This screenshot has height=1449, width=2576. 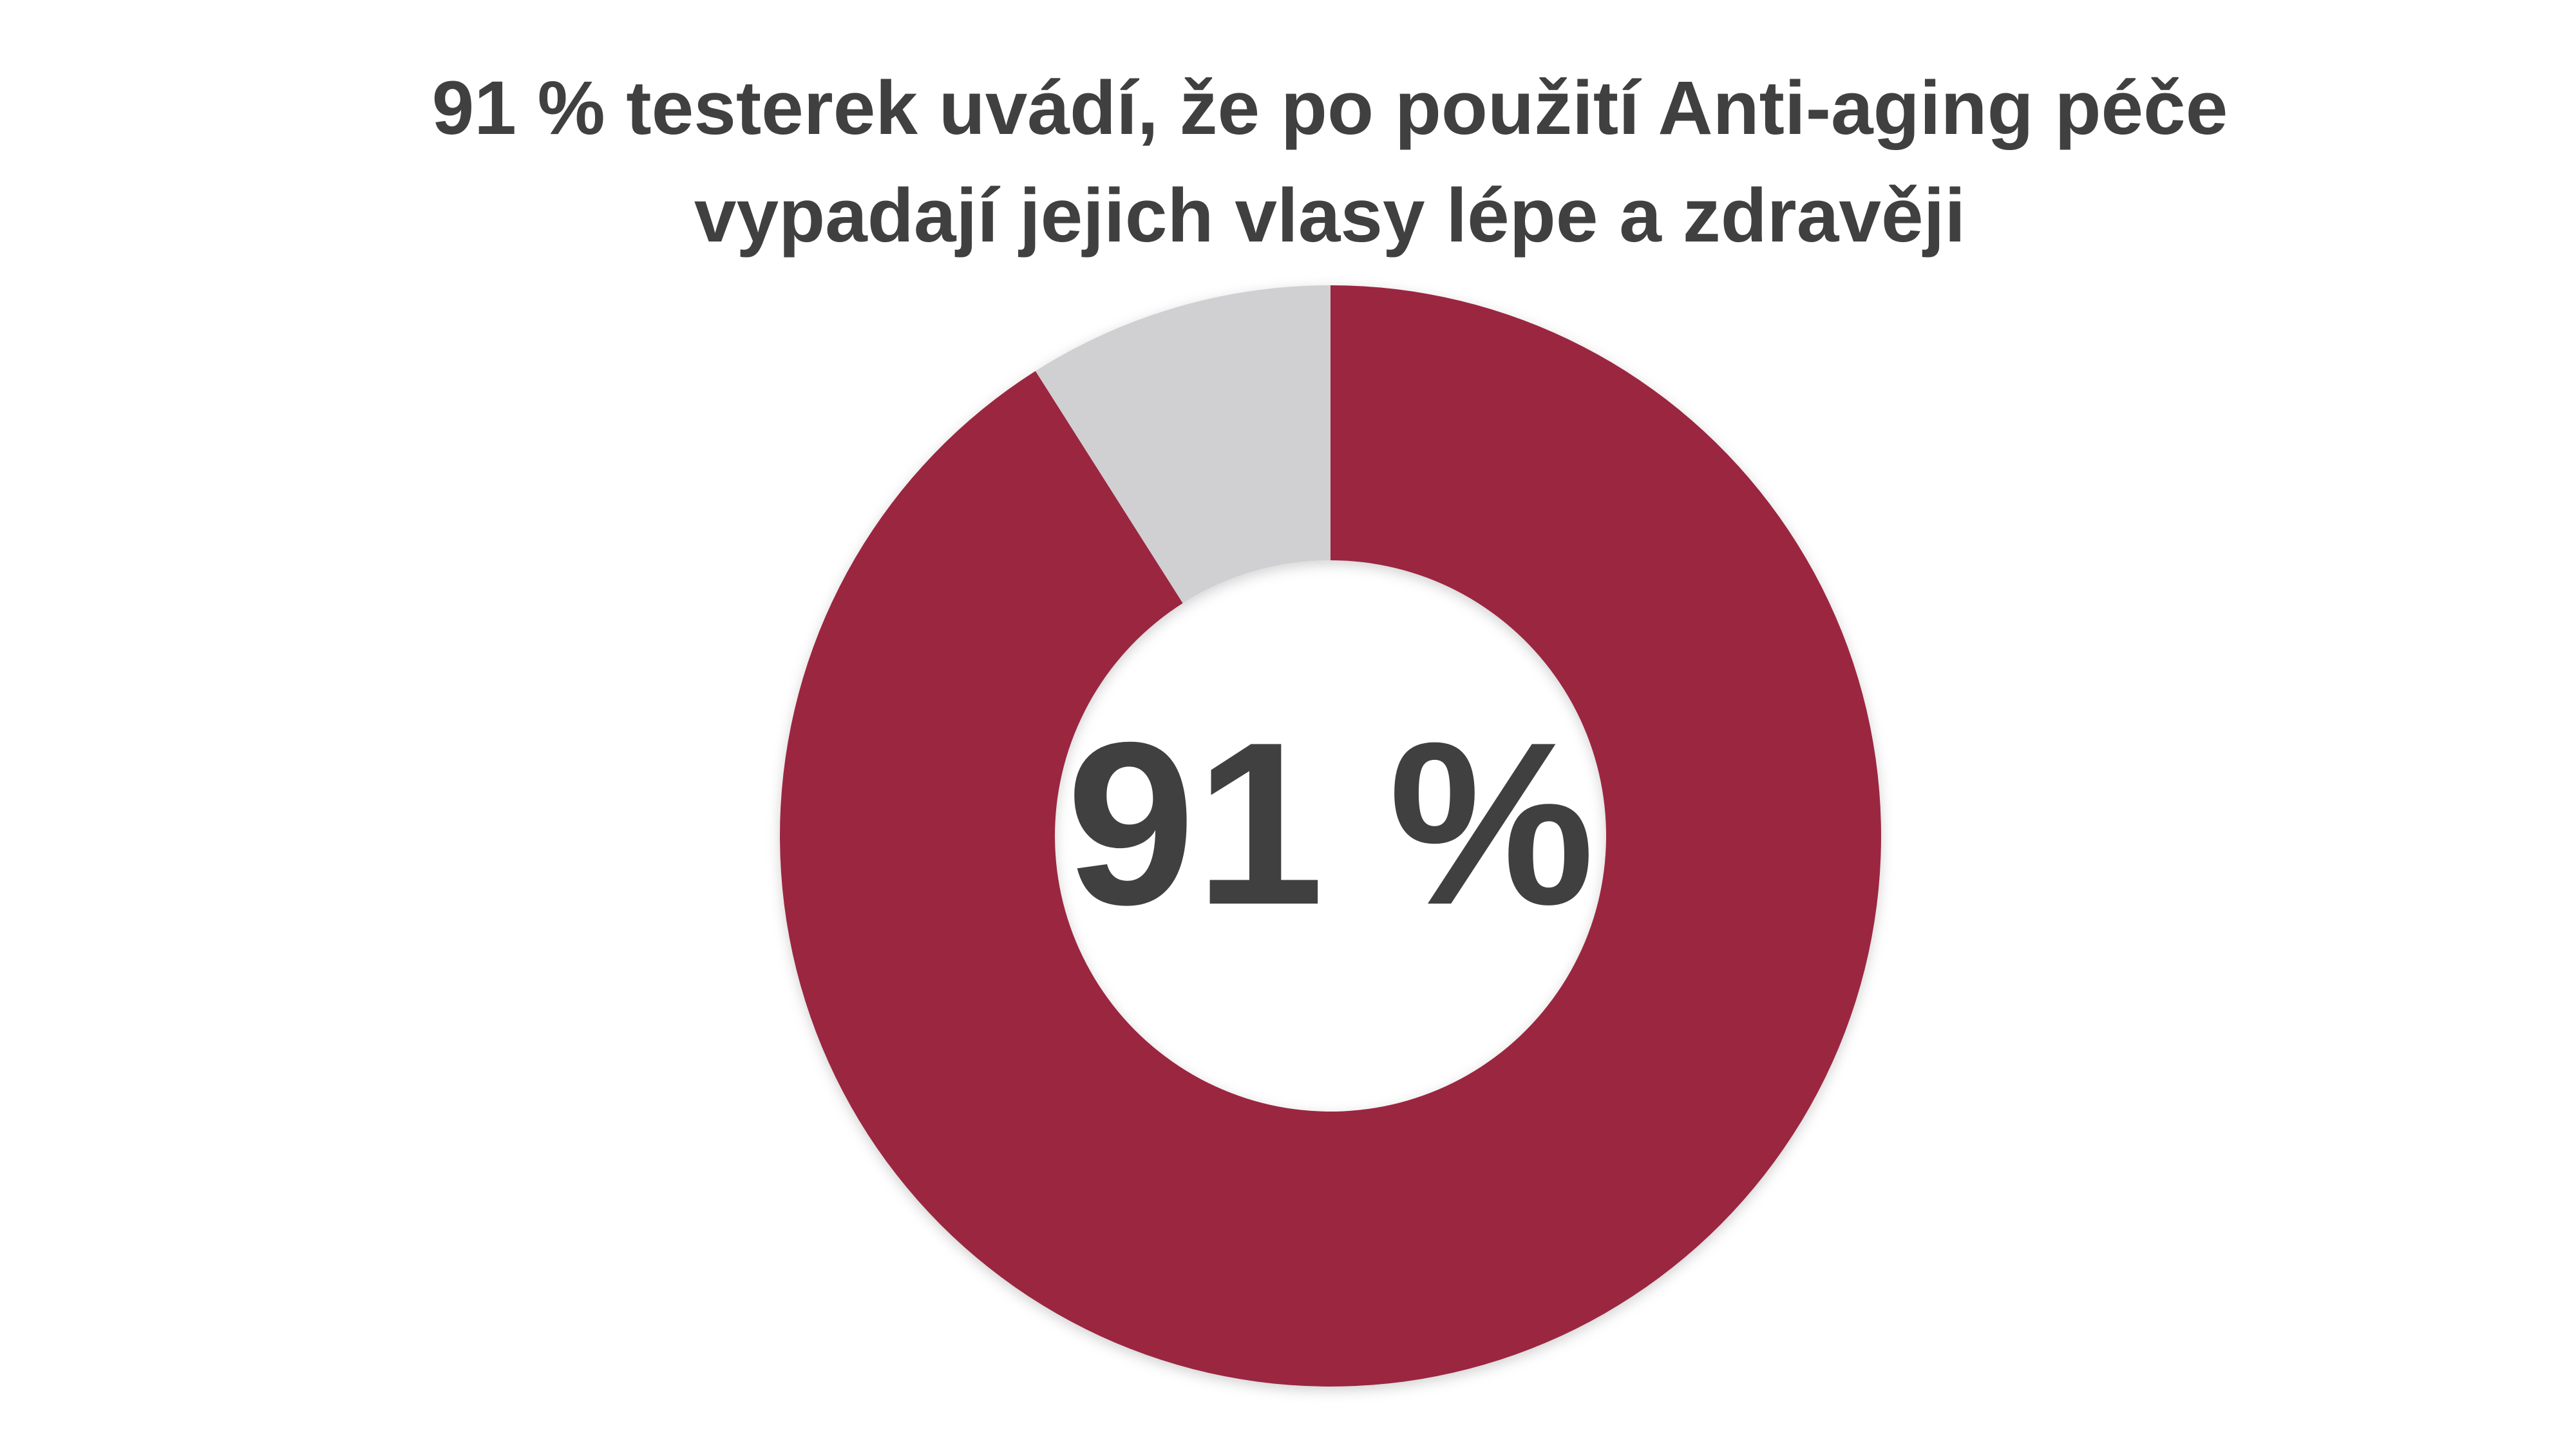 What do you see at coordinates (1331, 823) in the screenshot?
I see `center-label: 91 %` at bounding box center [1331, 823].